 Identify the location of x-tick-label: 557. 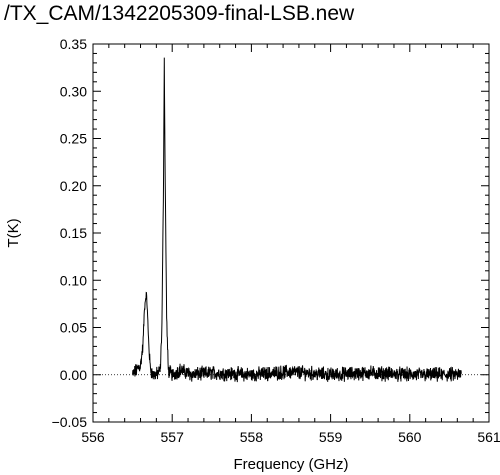
(173, 437).